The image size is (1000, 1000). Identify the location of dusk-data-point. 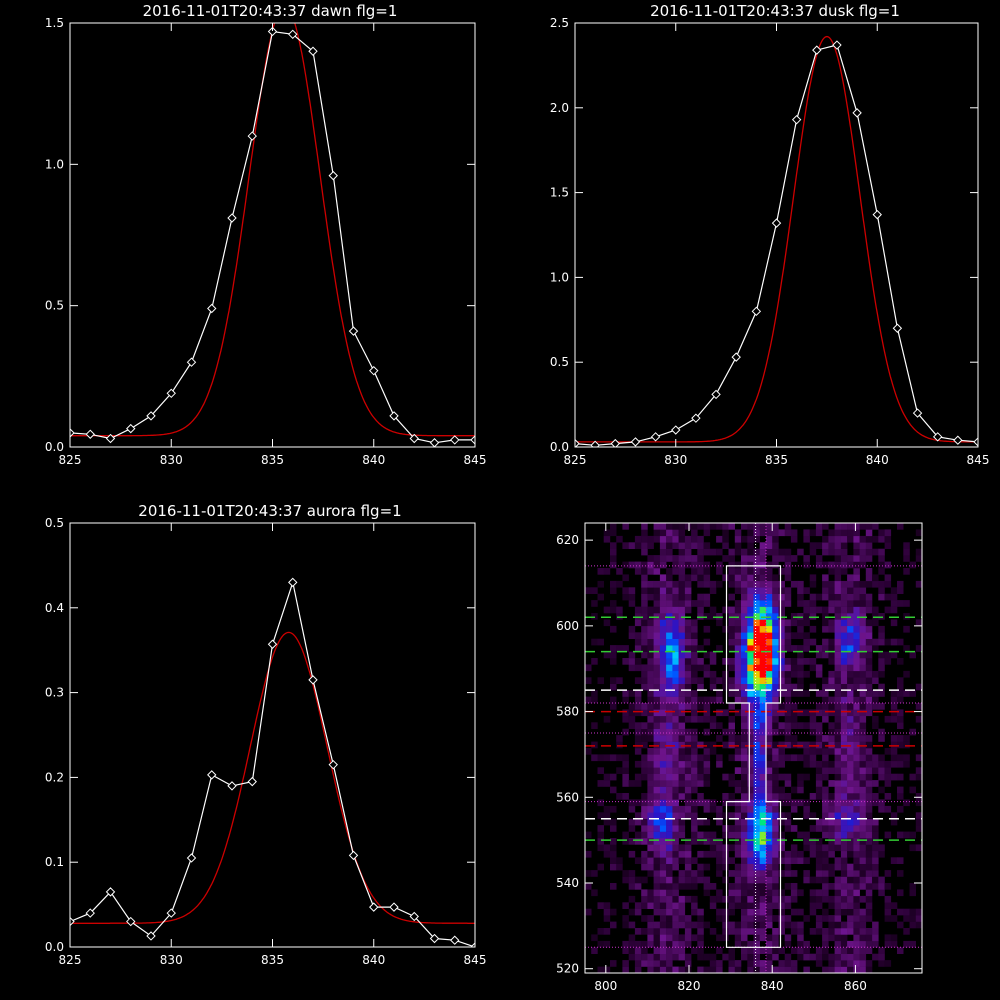
(897, 328).